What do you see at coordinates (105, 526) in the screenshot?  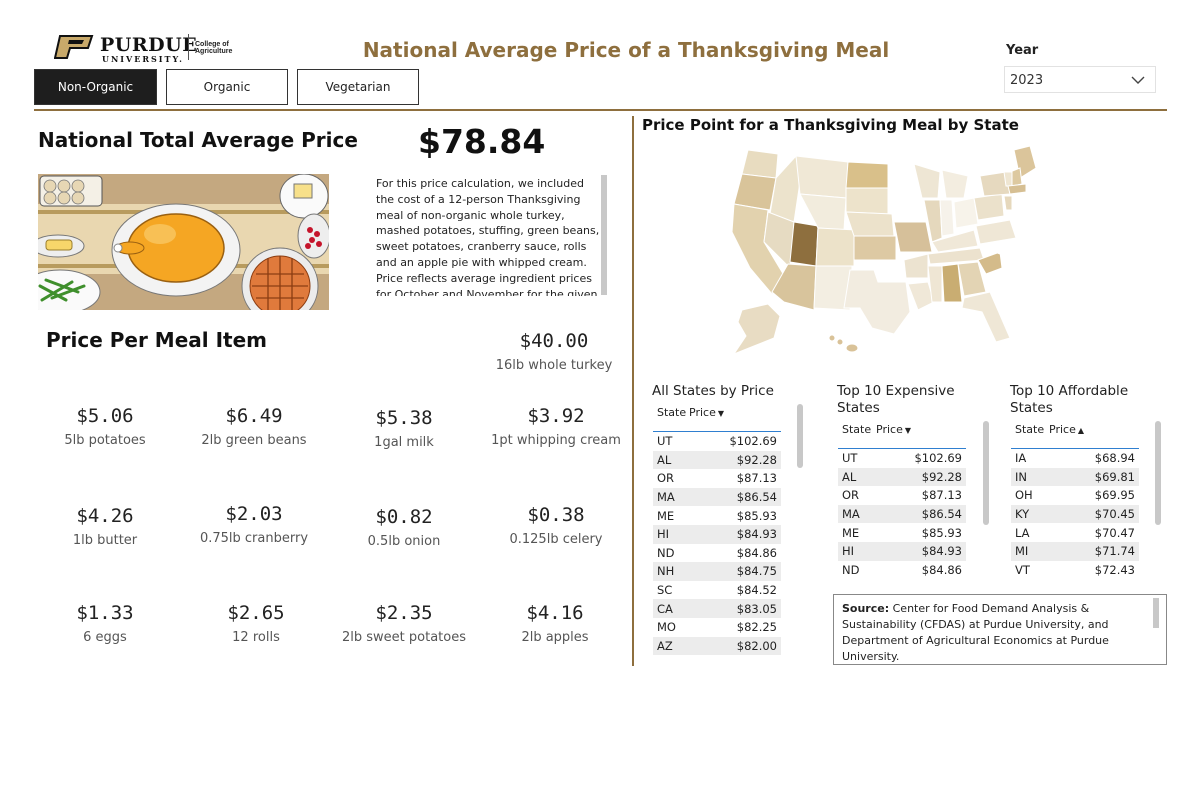 I see `item-butter: $4.26 1lb butter` at bounding box center [105, 526].